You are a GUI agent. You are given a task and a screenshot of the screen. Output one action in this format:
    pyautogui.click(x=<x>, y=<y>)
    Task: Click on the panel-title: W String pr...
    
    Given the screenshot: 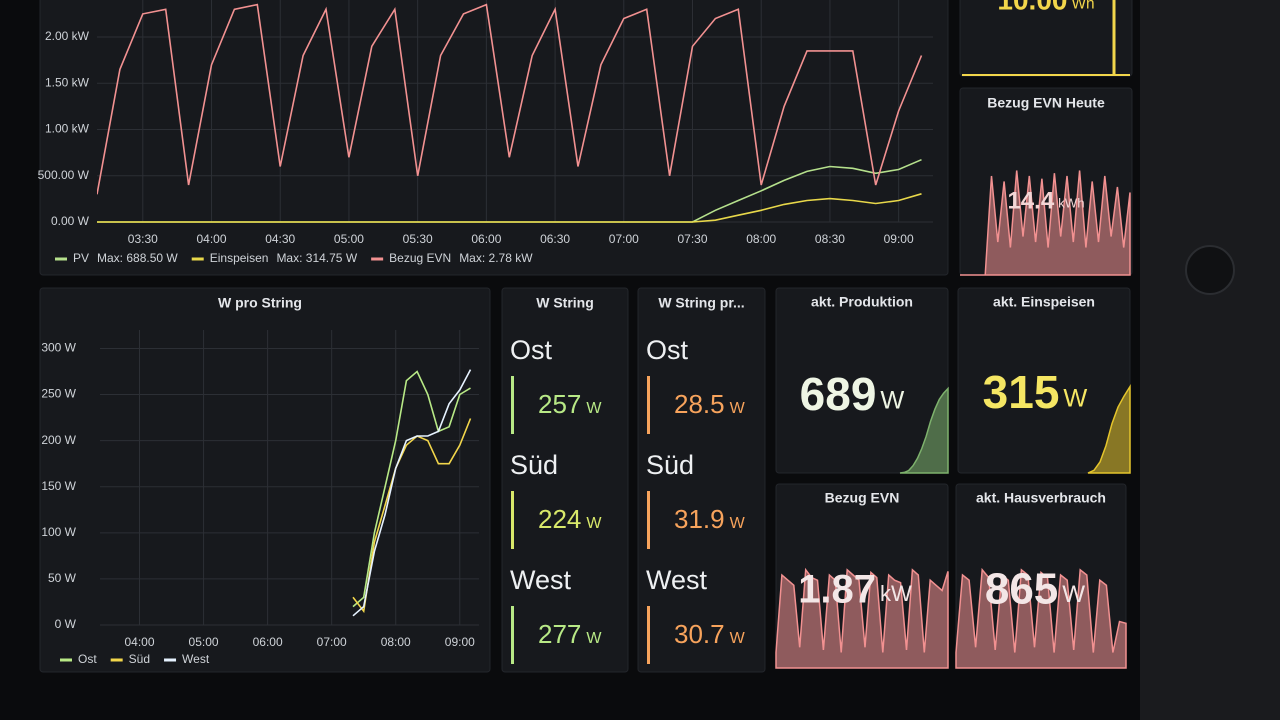 What is the action you would take?
    pyautogui.click(x=701, y=303)
    